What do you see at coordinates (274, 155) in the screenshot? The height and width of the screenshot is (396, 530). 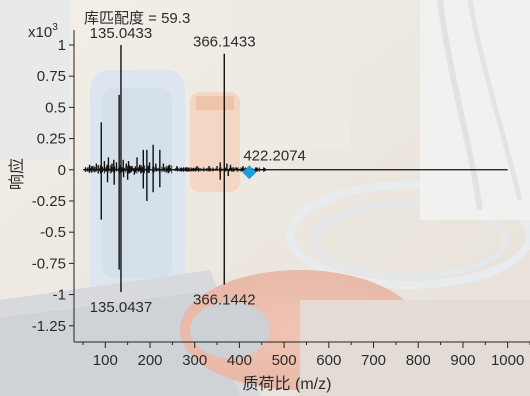 I see `peak-annotation: 422.2074` at bounding box center [274, 155].